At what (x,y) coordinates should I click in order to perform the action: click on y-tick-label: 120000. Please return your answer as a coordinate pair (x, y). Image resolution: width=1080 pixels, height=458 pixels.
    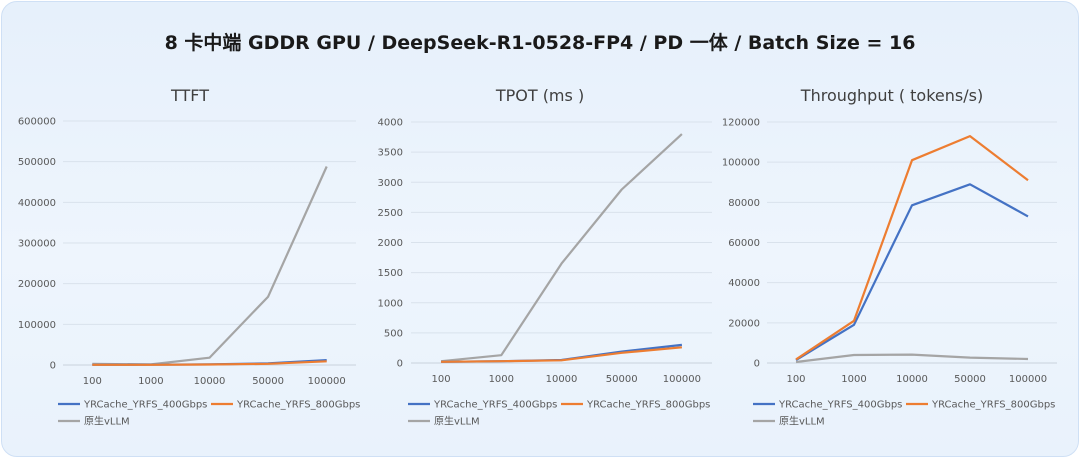
    Looking at the image, I should click on (741, 123).